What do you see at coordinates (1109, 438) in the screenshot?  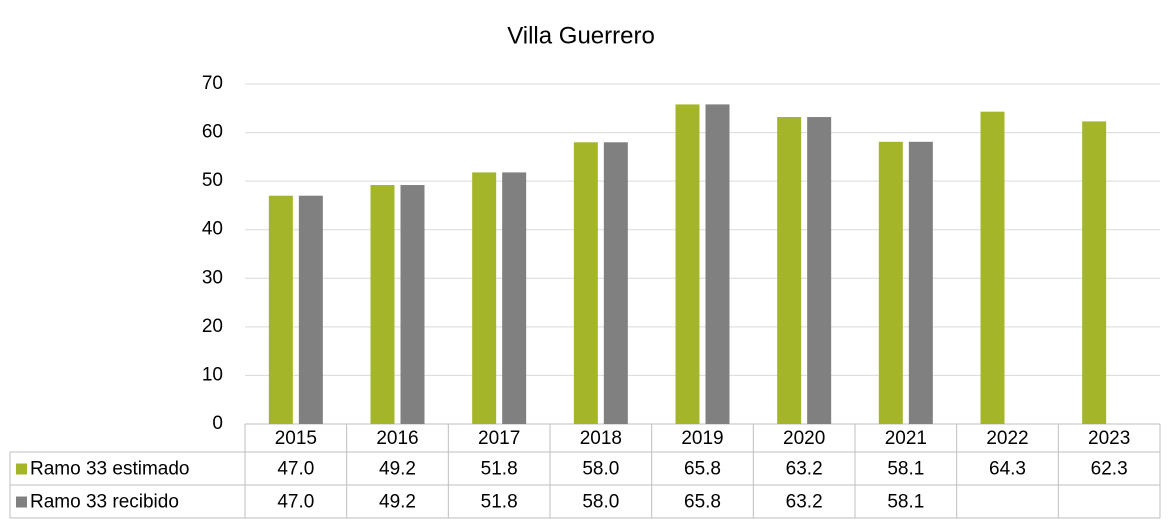 I see `x-tick-label: 2023` at bounding box center [1109, 438].